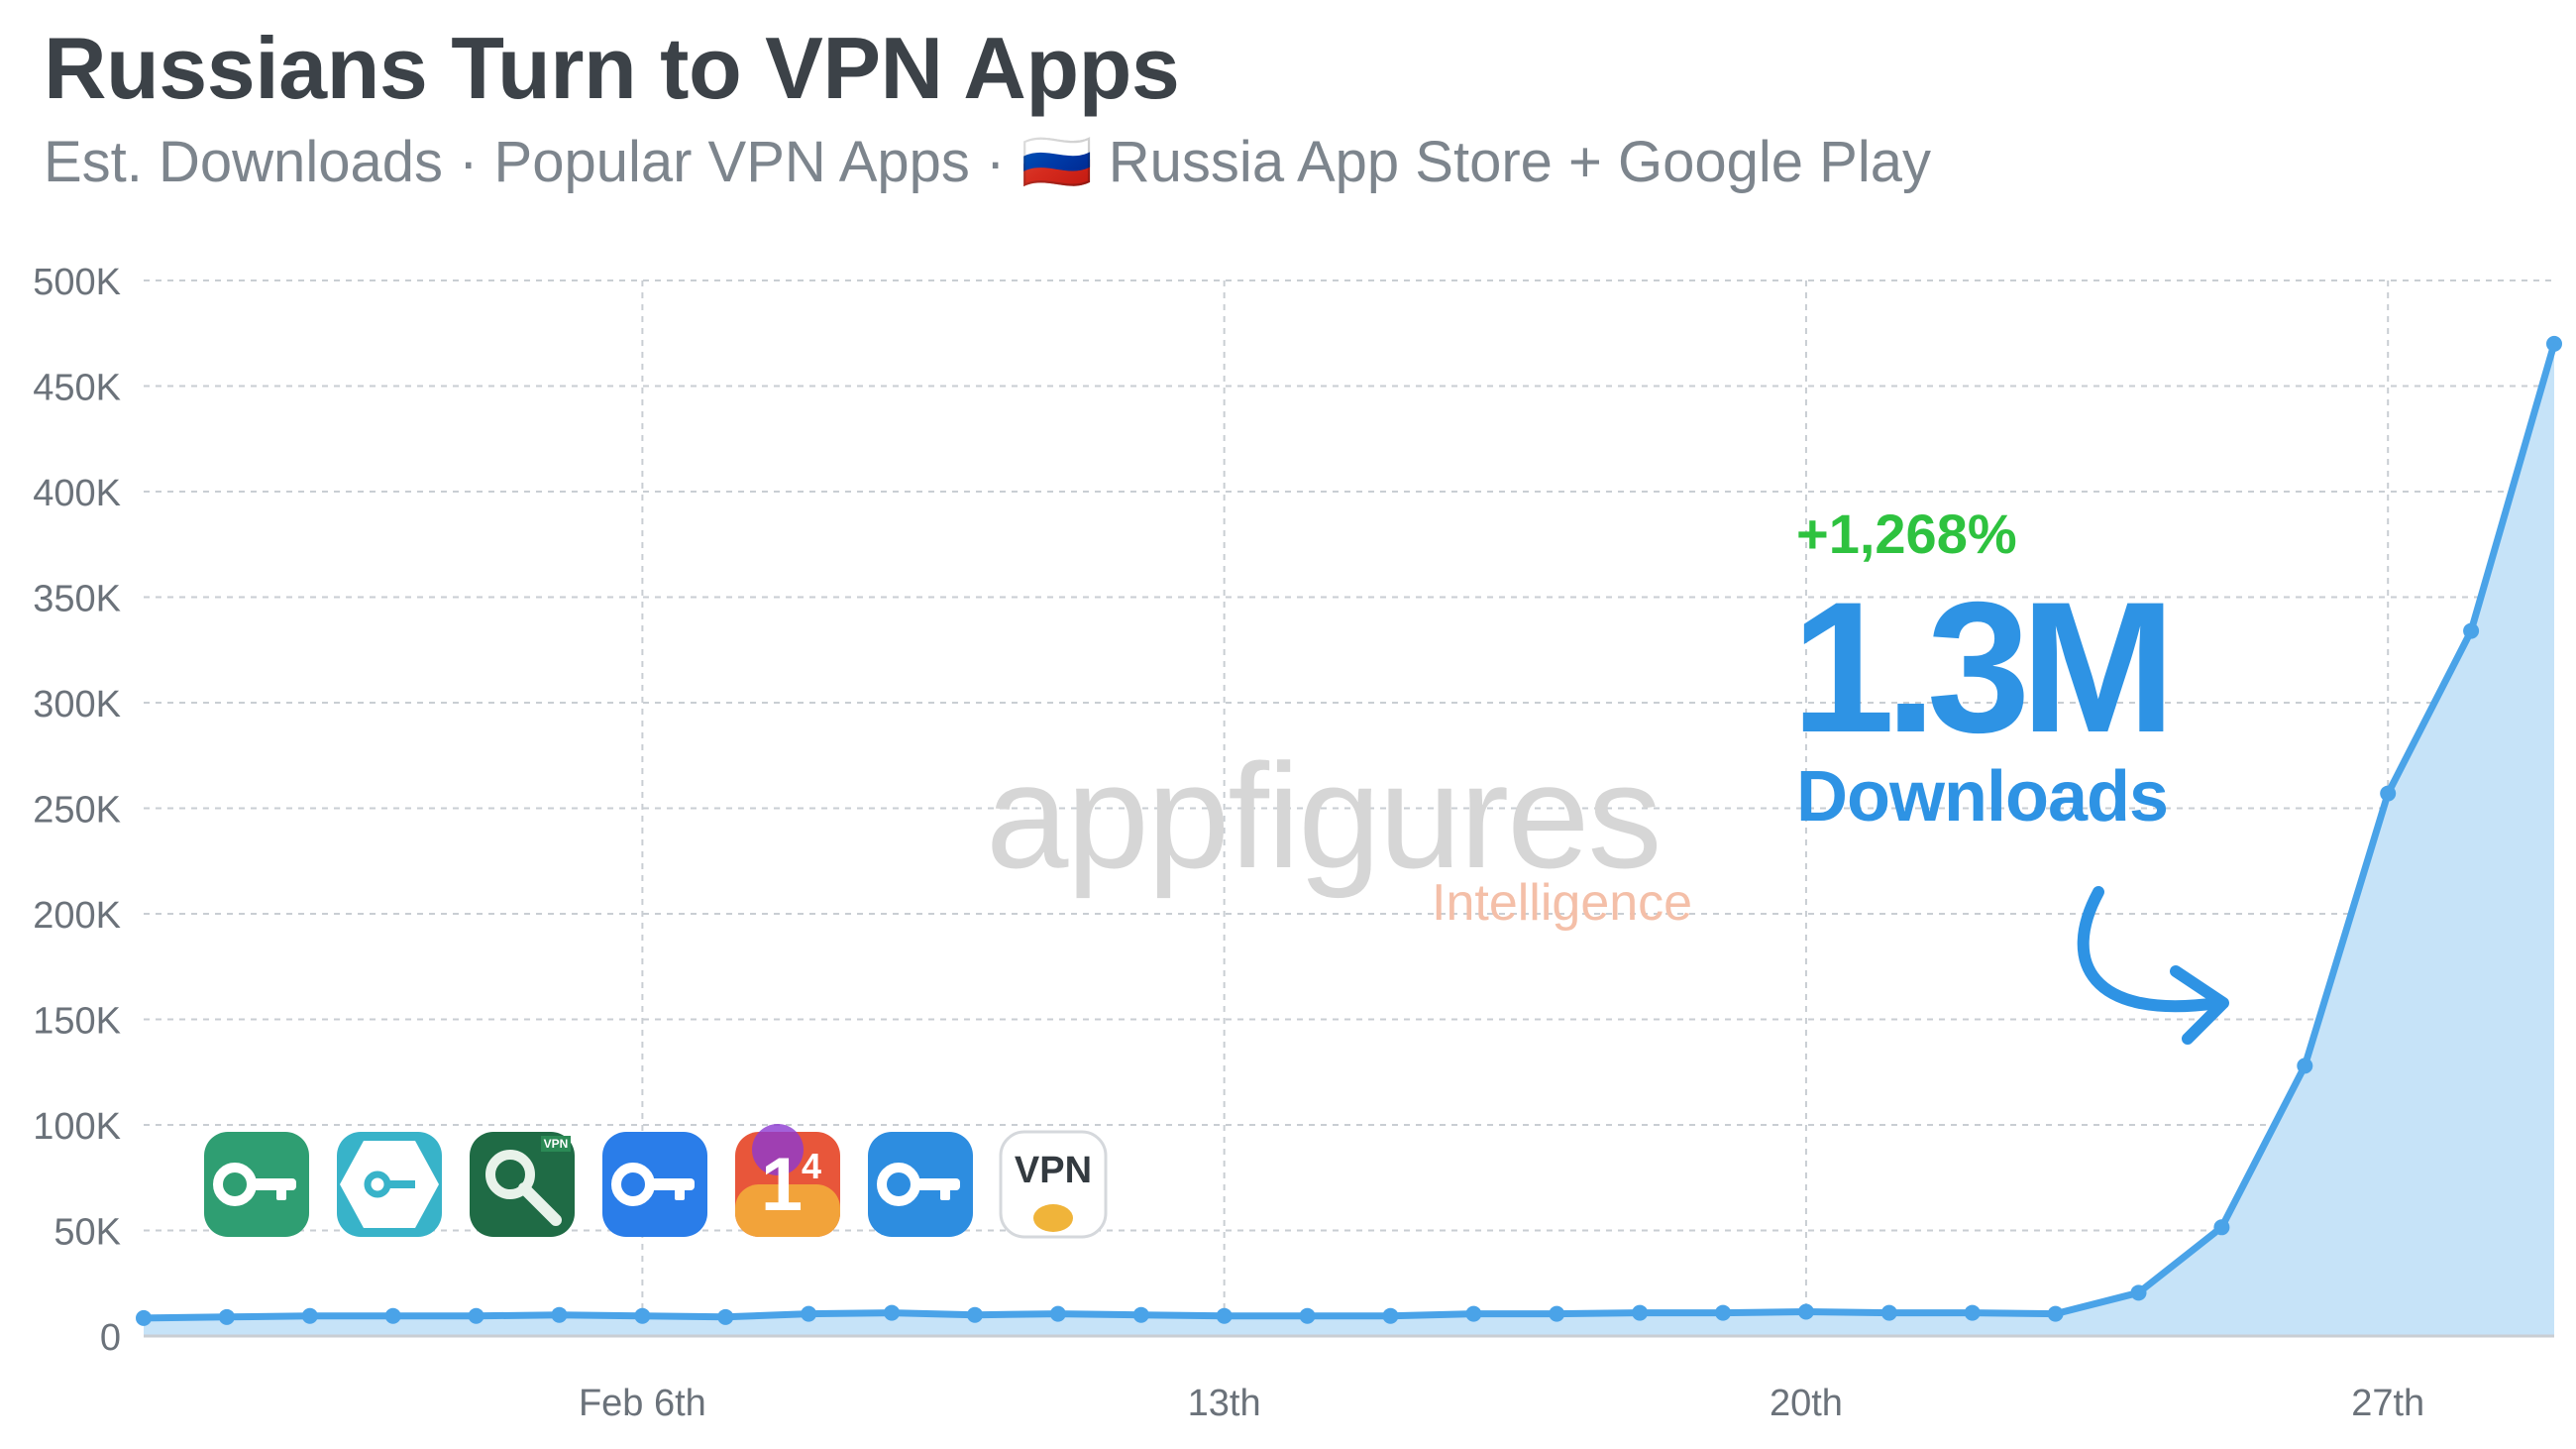 Image resolution: width=2576 pixels, height=1449 pixels. Describe the element at coordinates (1906, 533) in the screenshot. I see `growth-percent: +1,268%` at that location.